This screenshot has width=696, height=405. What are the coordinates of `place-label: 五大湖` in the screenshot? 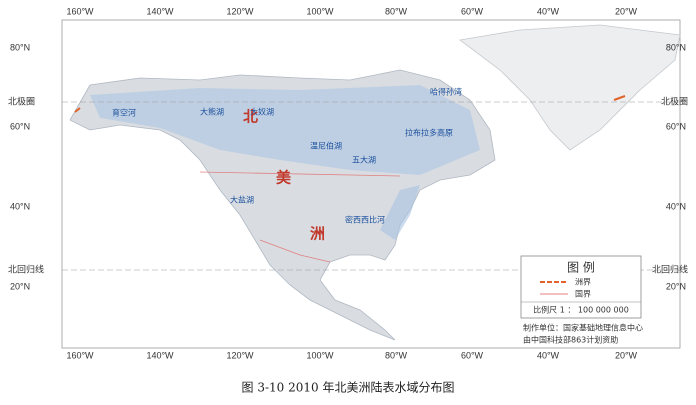 It's located at (364, 160).